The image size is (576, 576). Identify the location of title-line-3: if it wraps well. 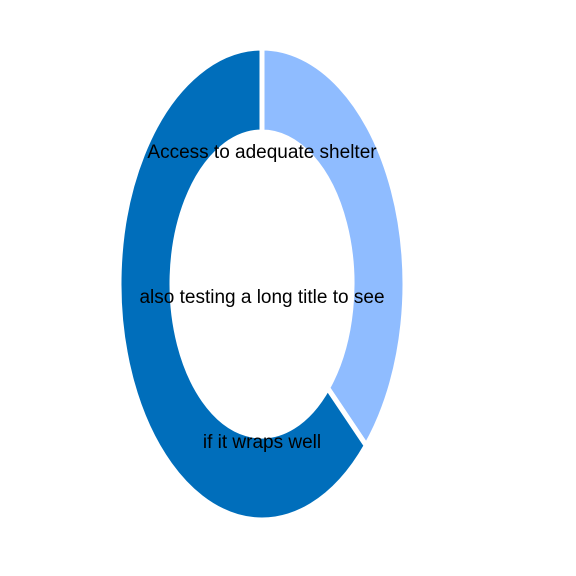
(262, 442).